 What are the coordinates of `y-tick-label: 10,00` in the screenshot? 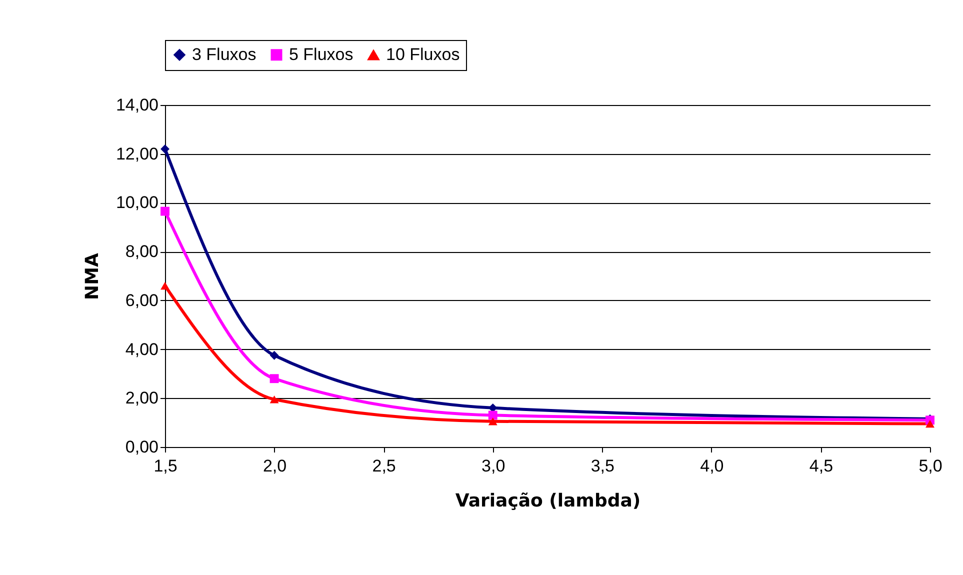 It's located at (137, 202).